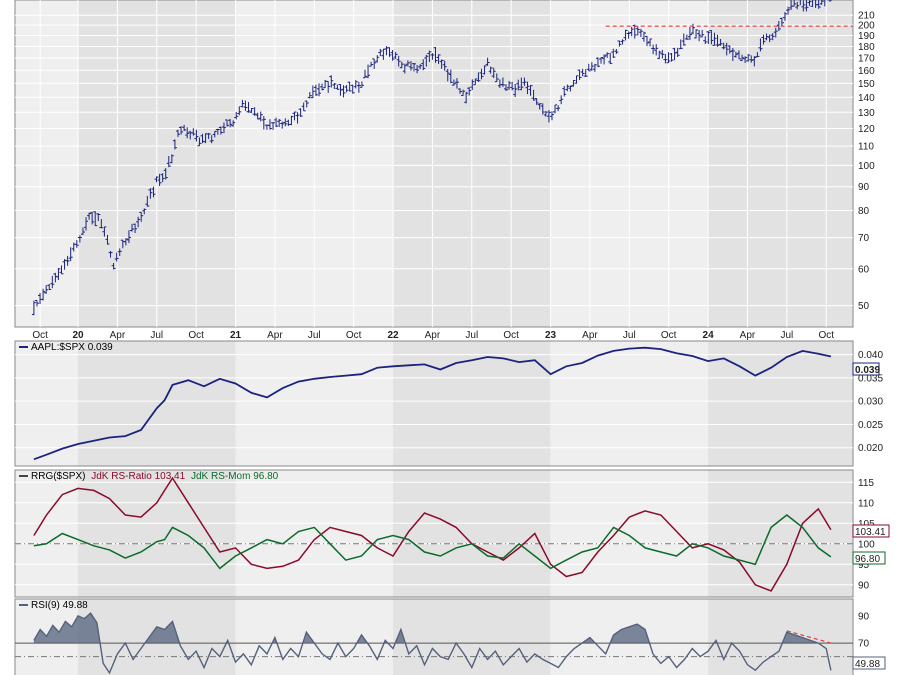 Image resolution: width=900 pixels, height=675 pixels. What do you see at coordinates (59, 605) in the screenshot?
I see `rsi-title-text: RSI(9) 49.88` at bounding box center [59, 605].